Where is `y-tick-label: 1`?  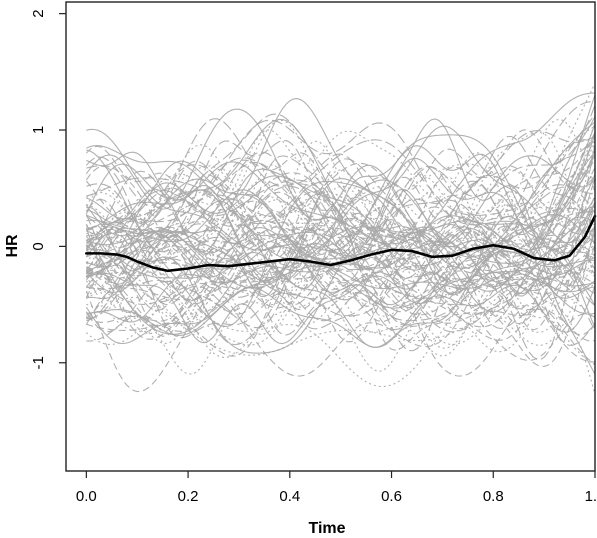 y-tick-label: 1 is located at coordinates (38, 130).